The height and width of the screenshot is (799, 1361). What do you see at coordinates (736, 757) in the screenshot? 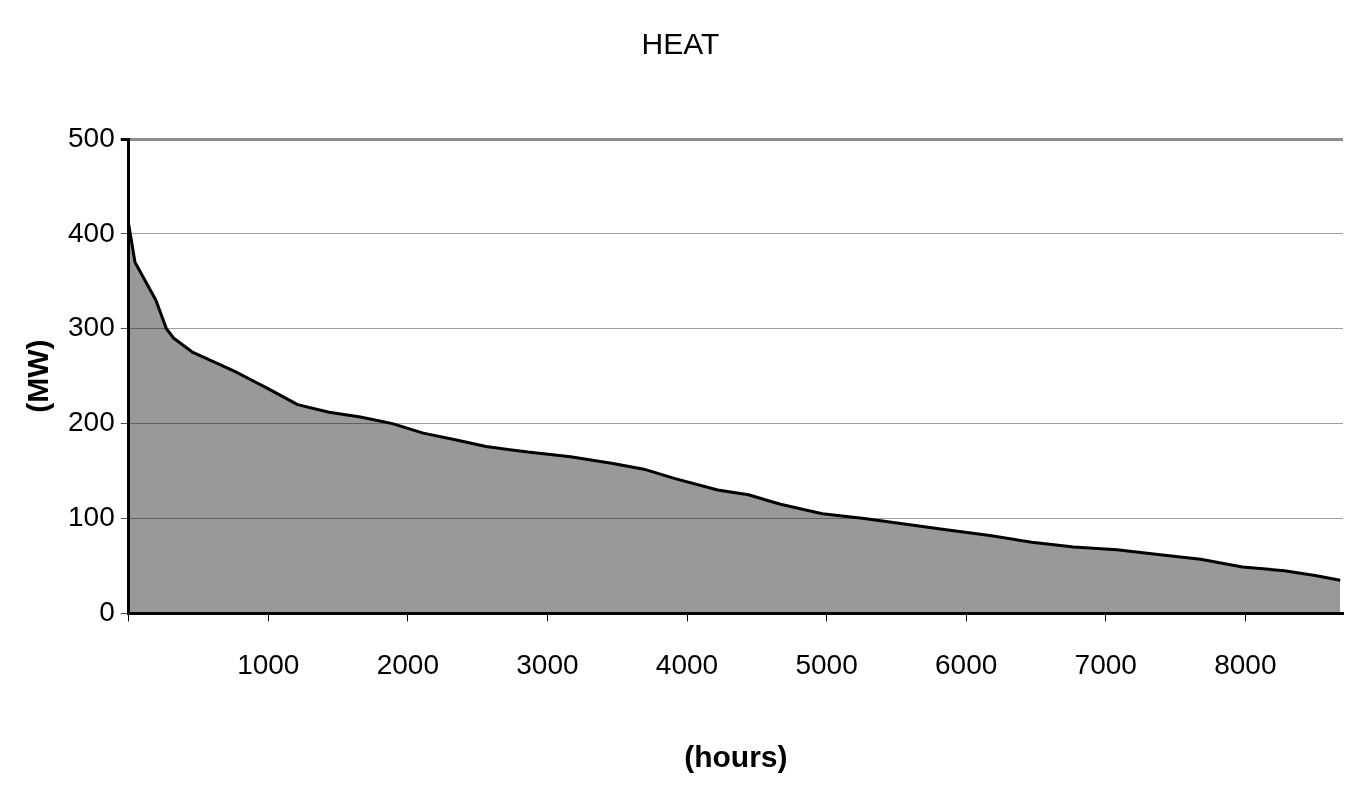
I see `x-axis-title: (hours)` at bounding box center [736, 757].